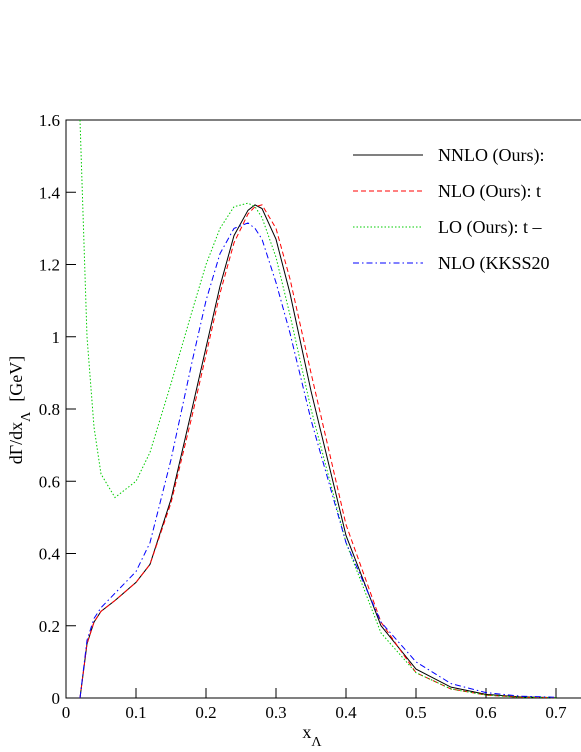 The image size is (581, 752). Describe the element at coordinates (346, 712) in the screenshot. I see `x-tick-label: 0.4` at that location.